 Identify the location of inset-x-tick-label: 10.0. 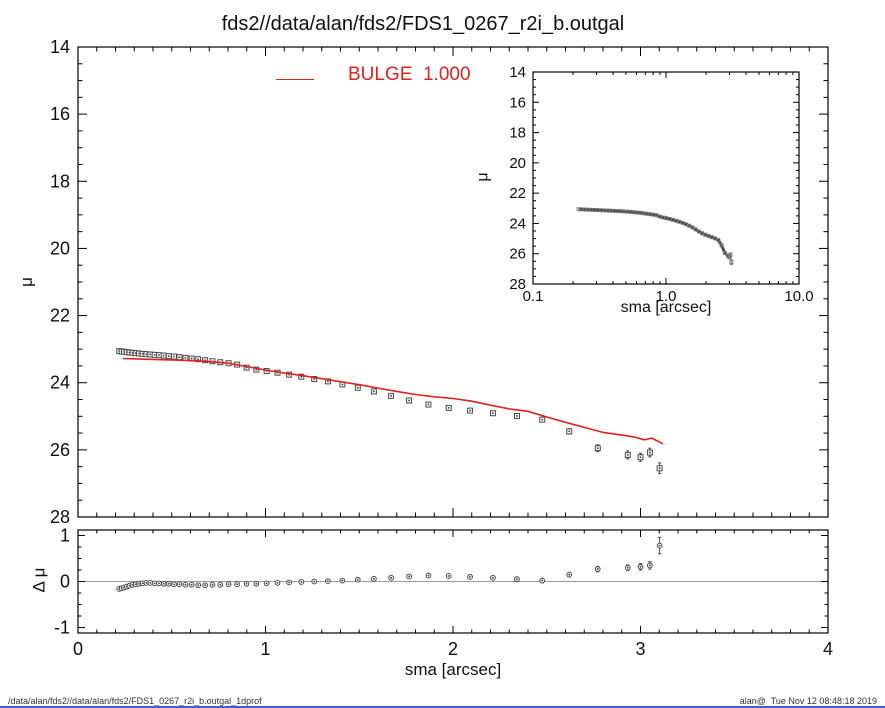
(798, 296).